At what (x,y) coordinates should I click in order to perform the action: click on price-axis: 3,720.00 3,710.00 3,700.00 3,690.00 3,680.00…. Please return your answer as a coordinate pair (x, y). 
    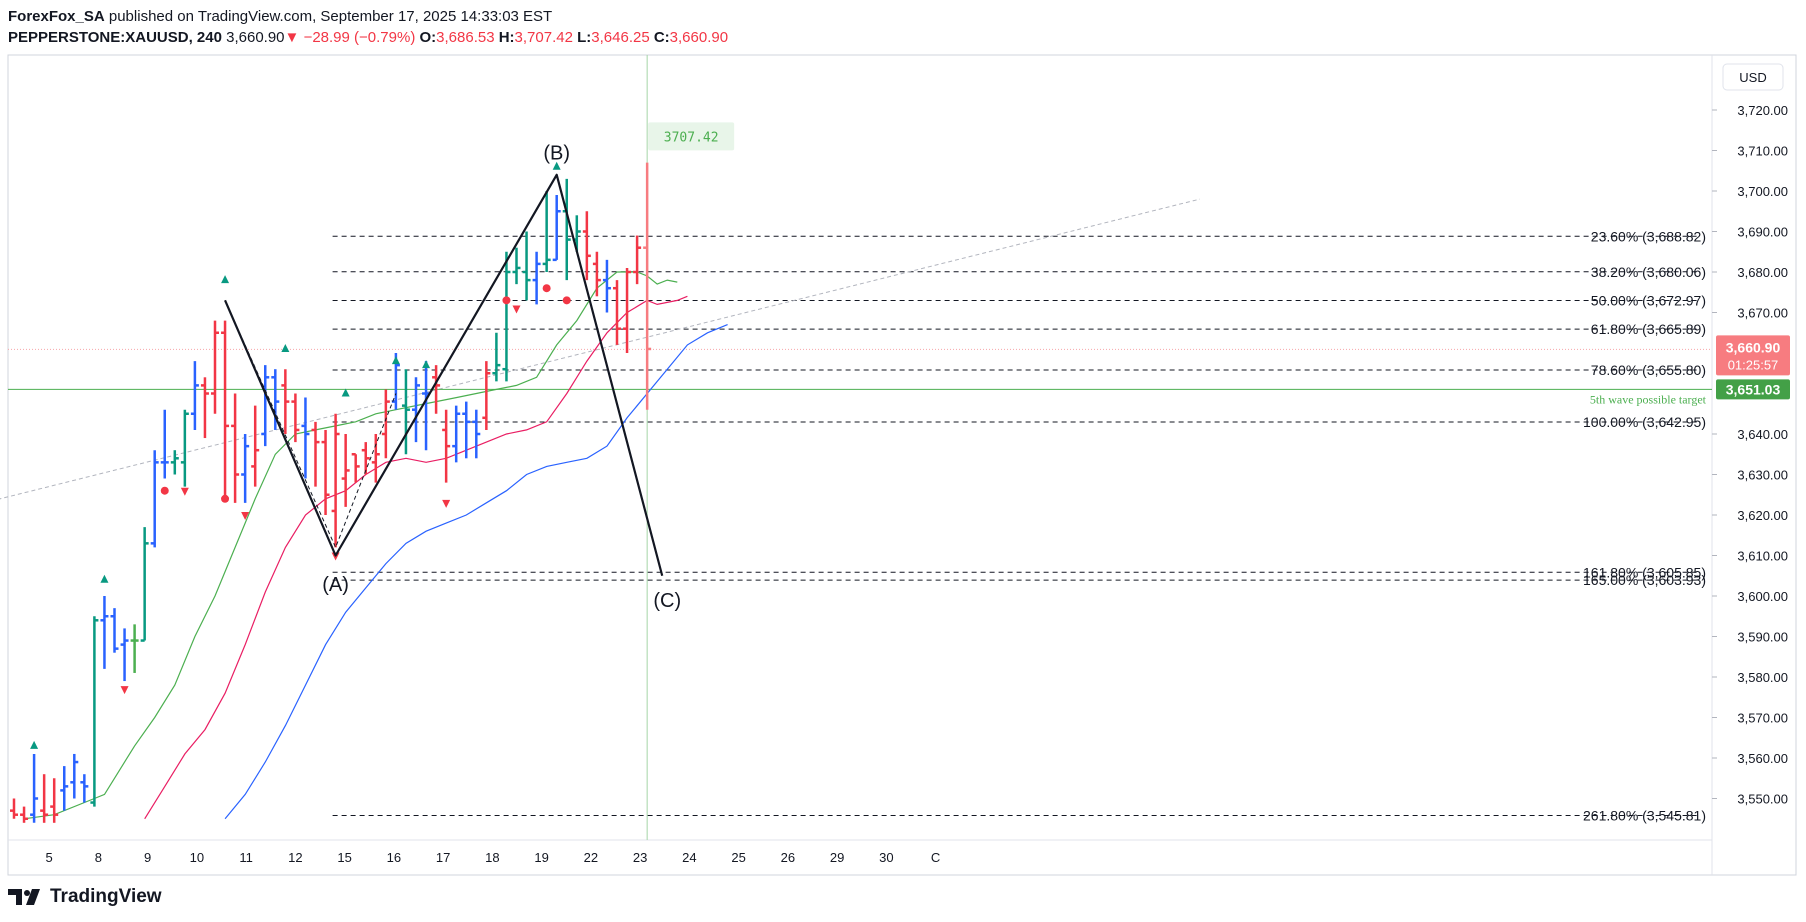
    Looking at the image, I should click on (1750, 455).